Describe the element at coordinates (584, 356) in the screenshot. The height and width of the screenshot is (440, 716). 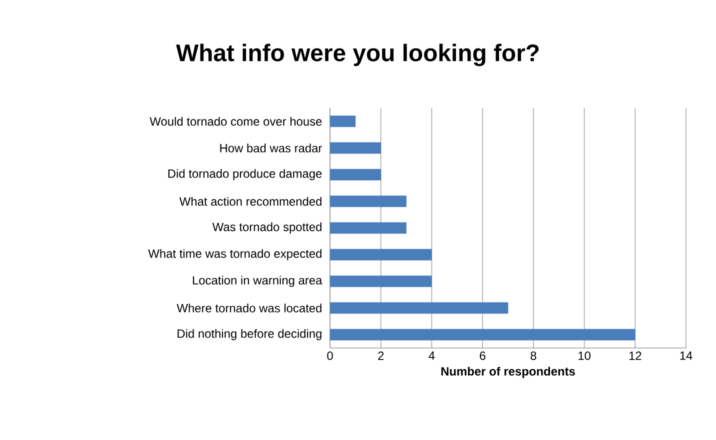
I see `x-tick-label: 10` at that location.